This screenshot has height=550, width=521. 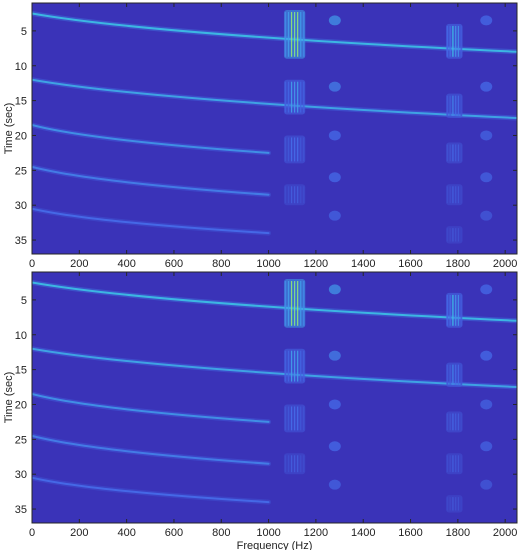 I want to click on x-axis-label: Frequency (Hz), so click(x=275, y=545).